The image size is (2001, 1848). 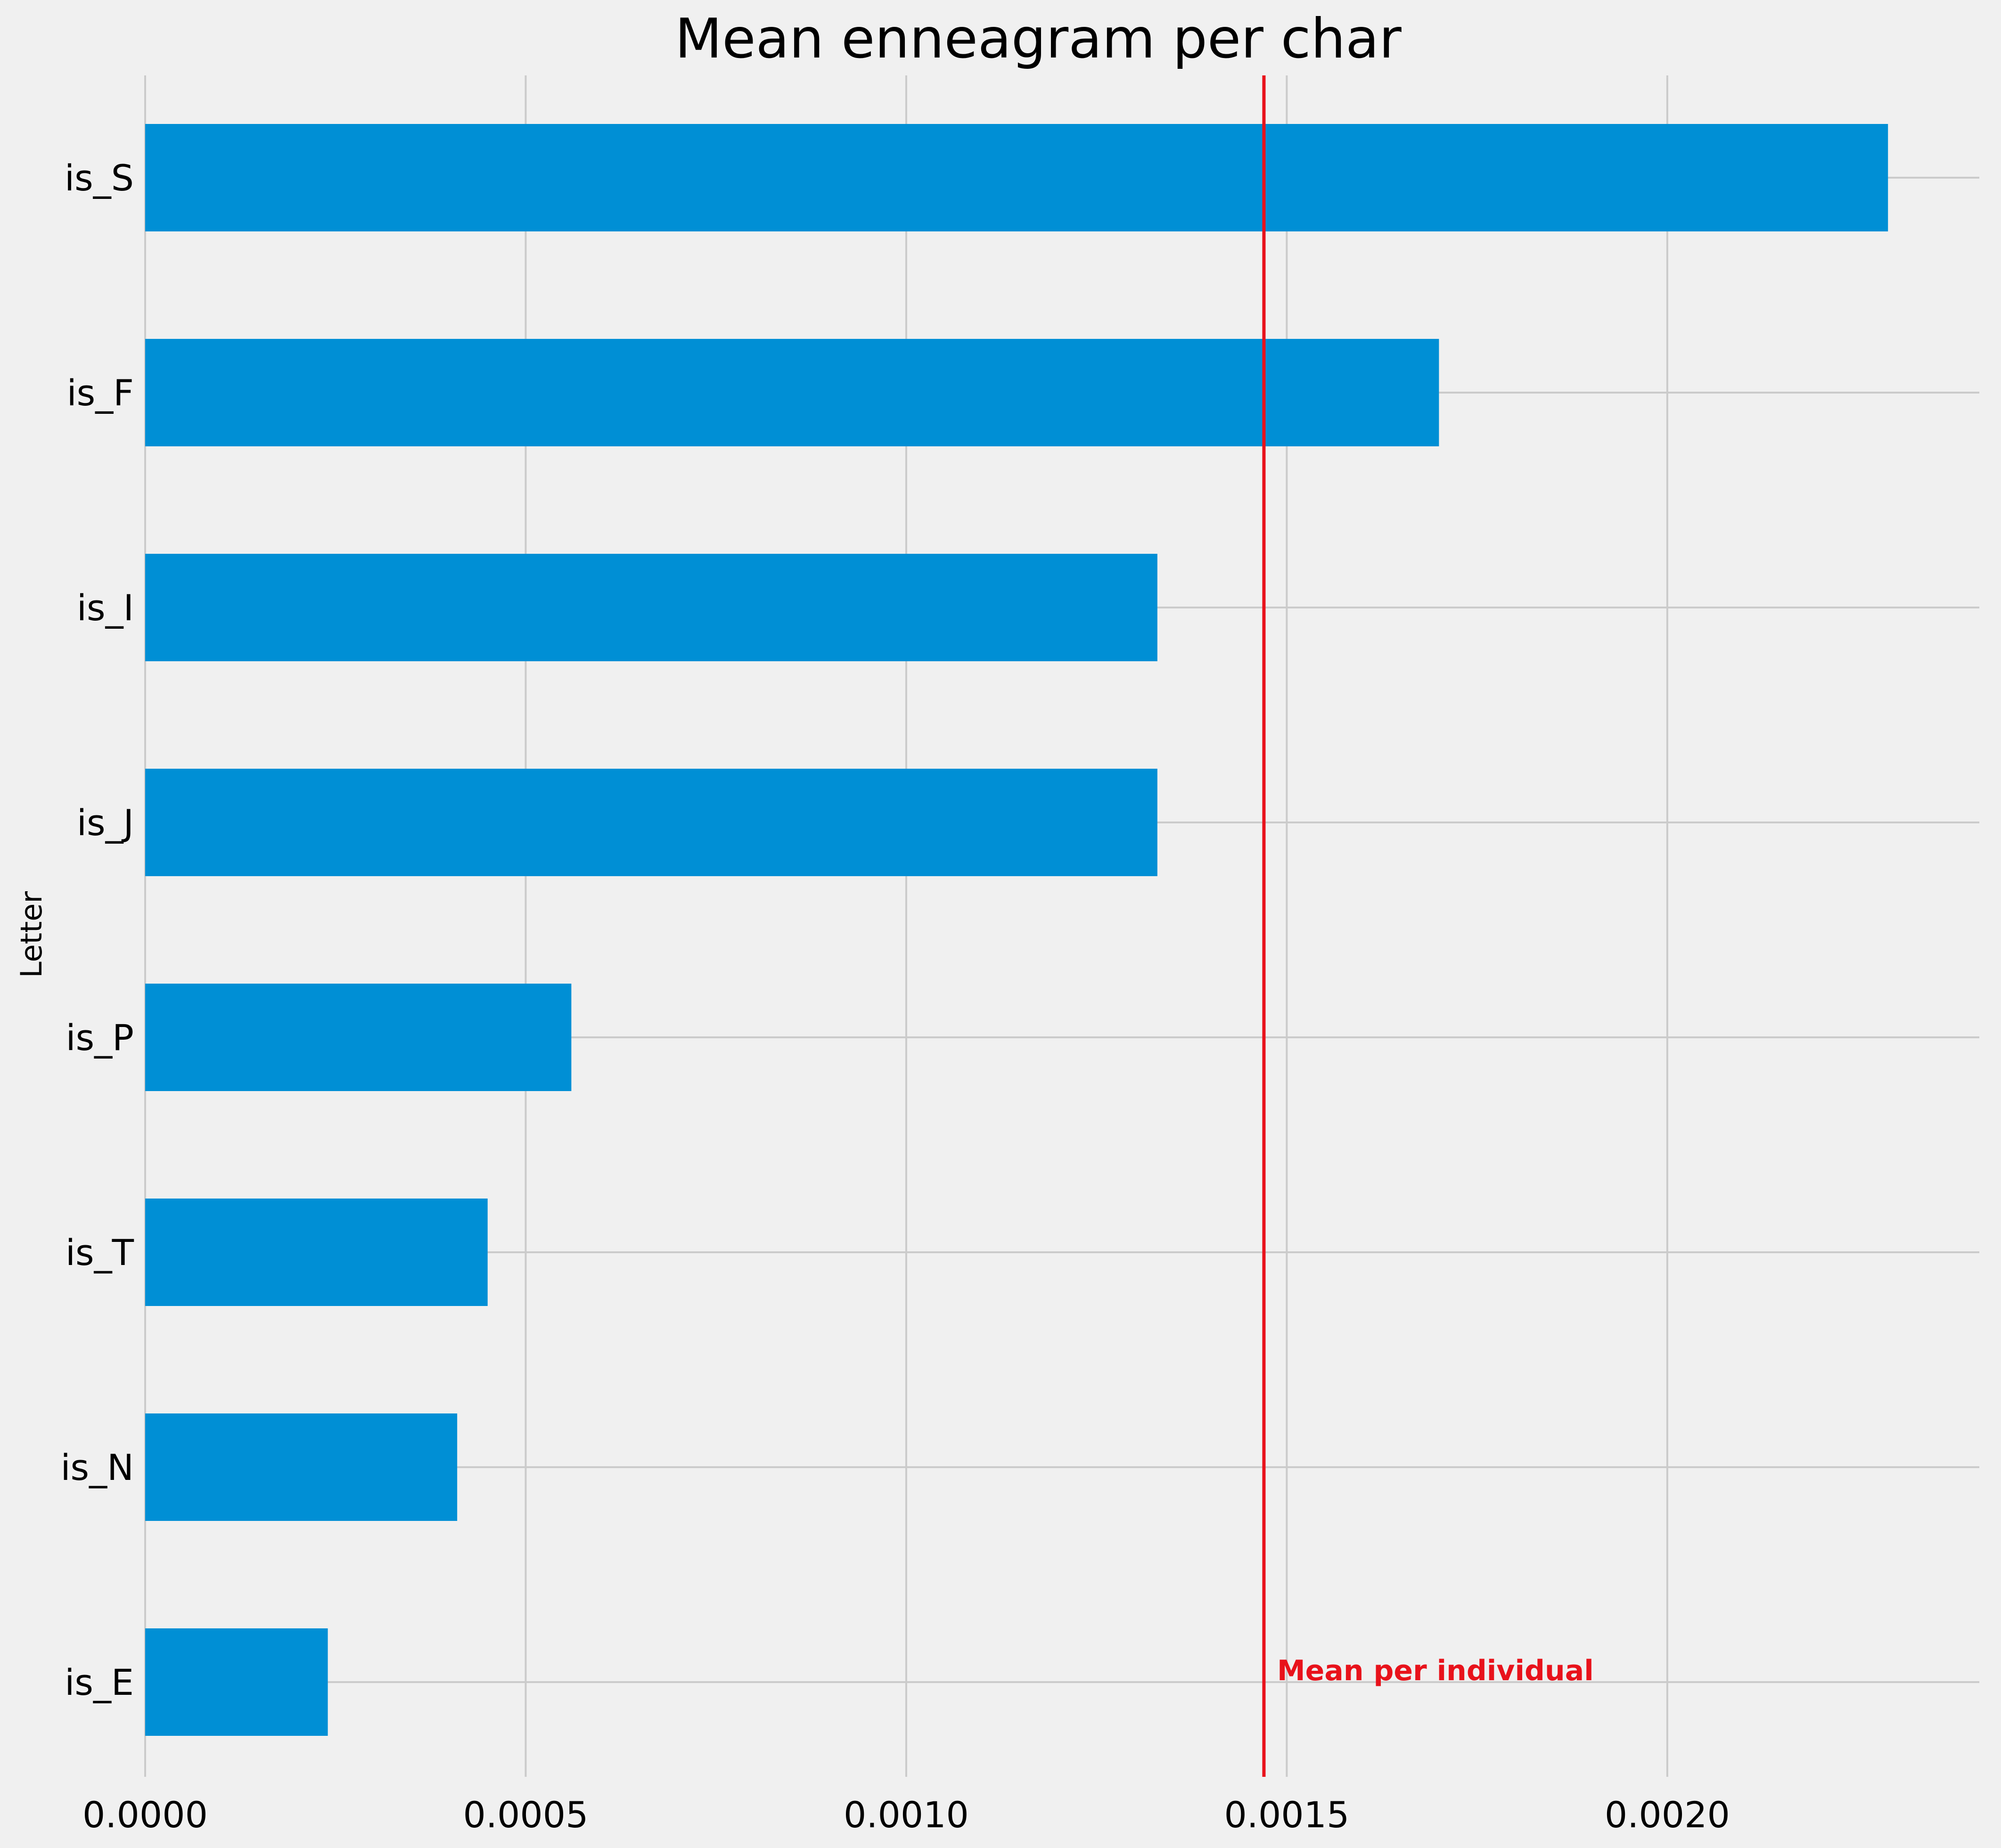 What do you see at coordinates (97, 1467) in the screenshot?
I see `y-tick-label: is_N` at bounding box center [97, 1467].